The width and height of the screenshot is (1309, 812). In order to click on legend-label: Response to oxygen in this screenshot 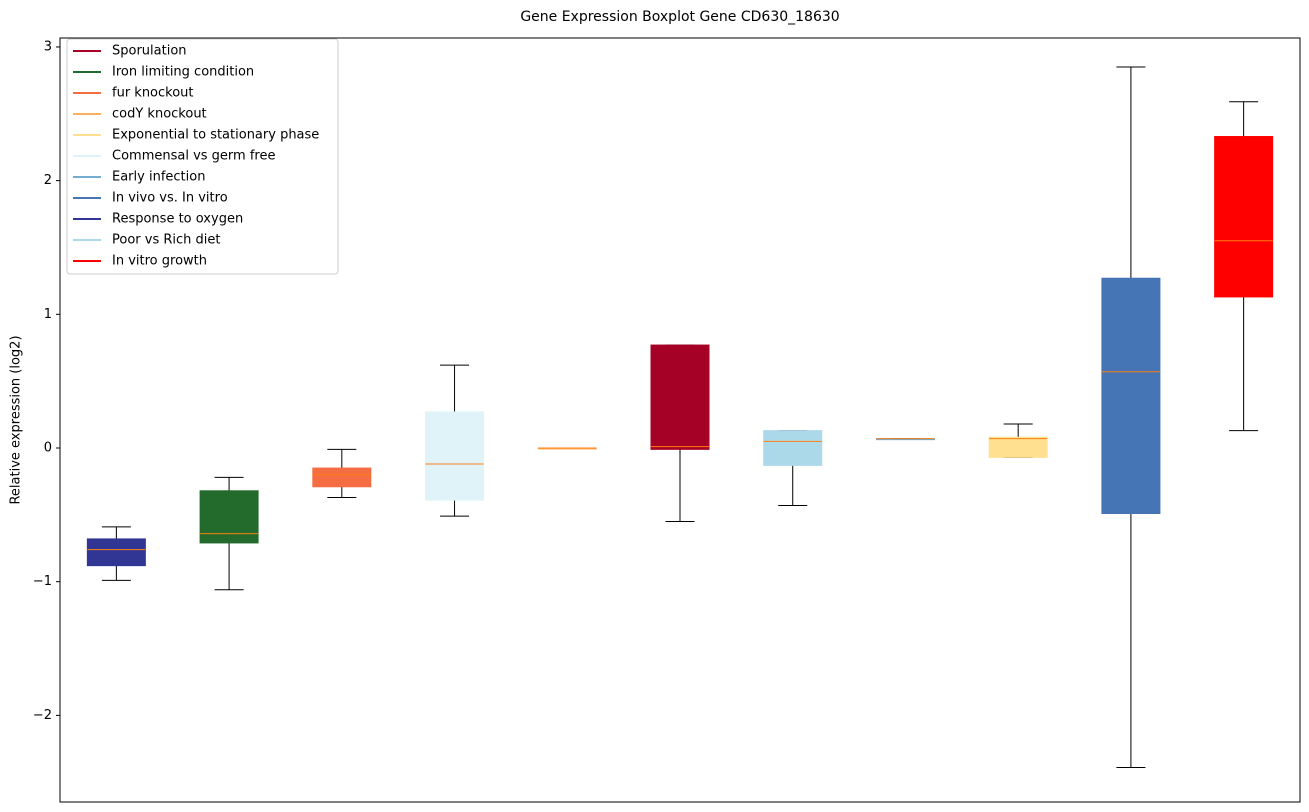, I will do `click(177, 219)`.